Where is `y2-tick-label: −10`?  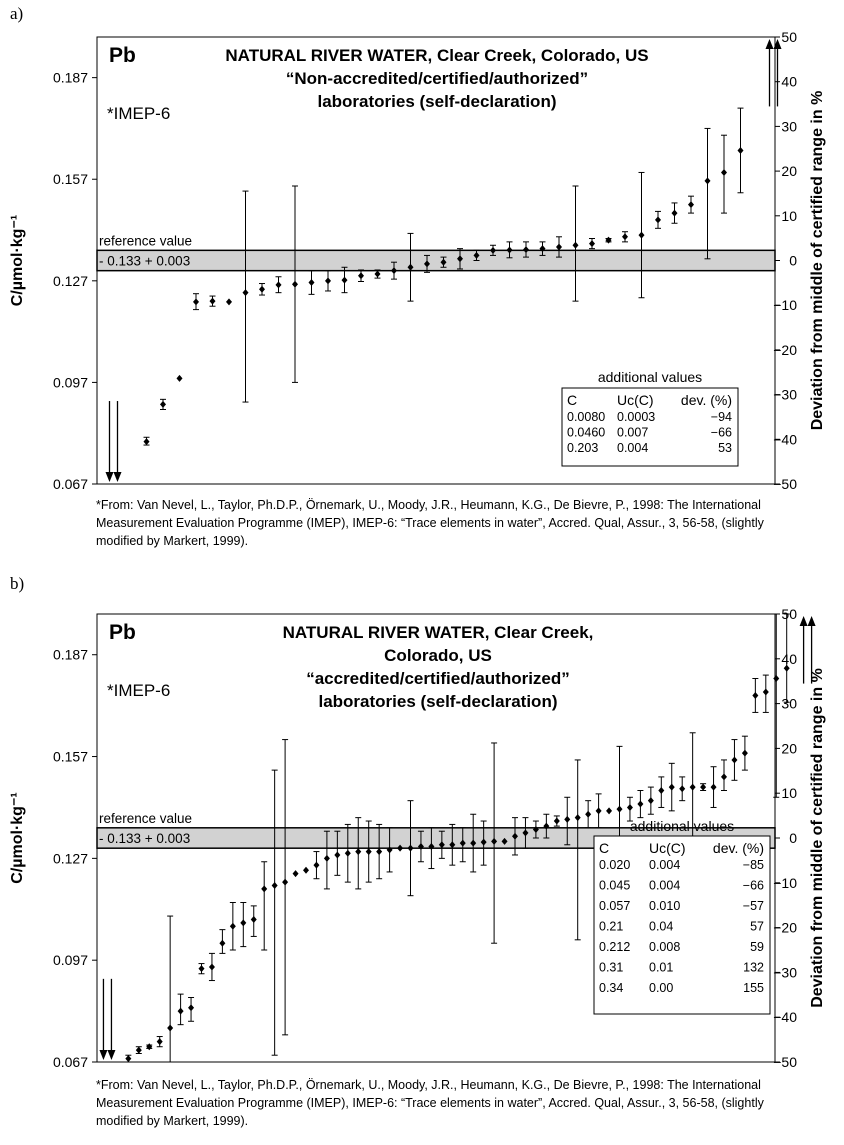
y2-tick-label: −10 is located at coordinates (785, 883).